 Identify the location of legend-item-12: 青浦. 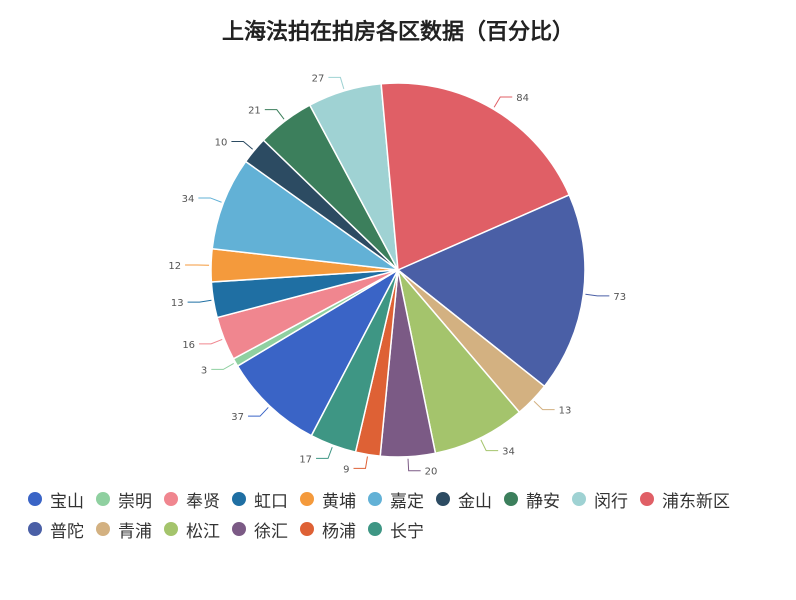
(124, 529).